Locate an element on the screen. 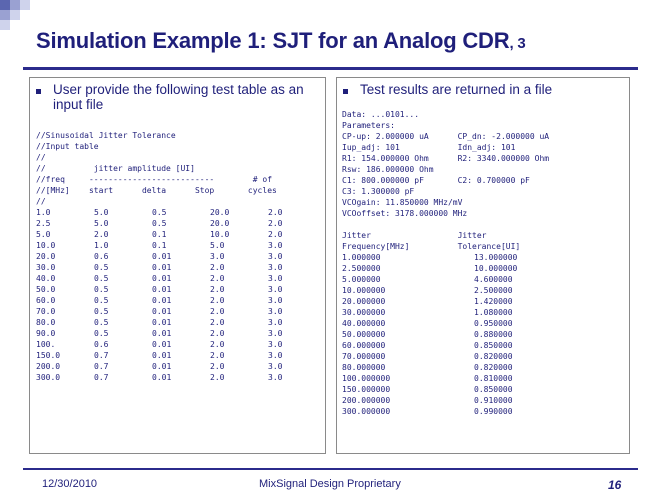  table-row: 80.000000 0.820000 is located at coordinates (478, 367).